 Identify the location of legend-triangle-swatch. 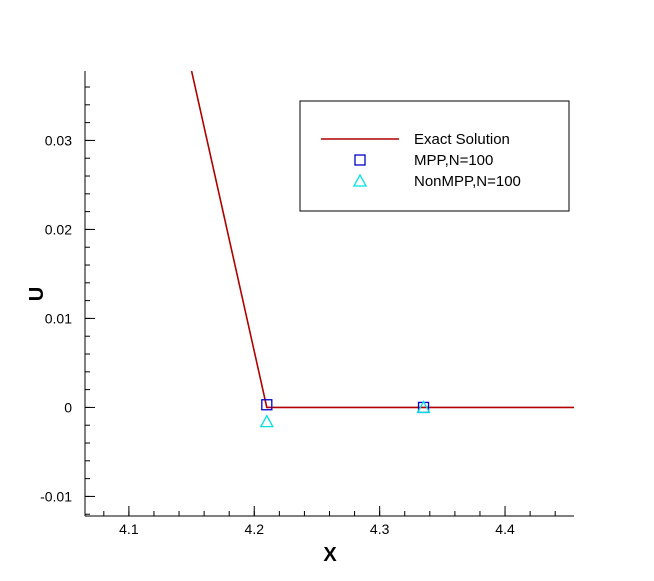
(360, 180).